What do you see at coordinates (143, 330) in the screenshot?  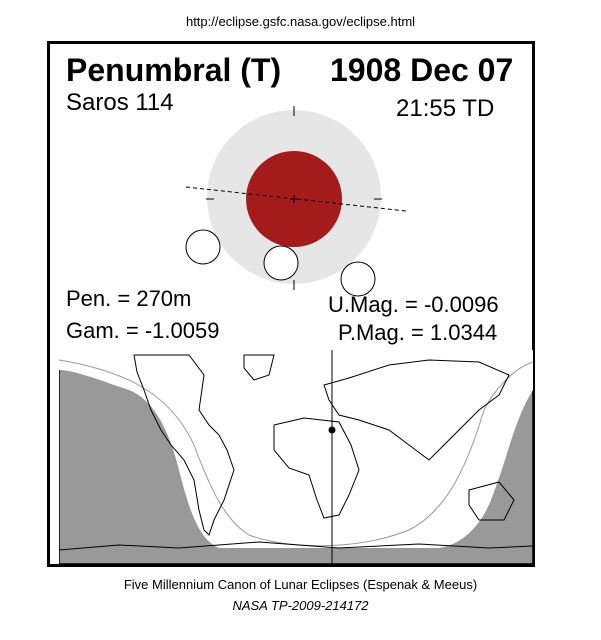 I see `gamma-value: Gam. = -1.0059` at bounding box center [143, 330].